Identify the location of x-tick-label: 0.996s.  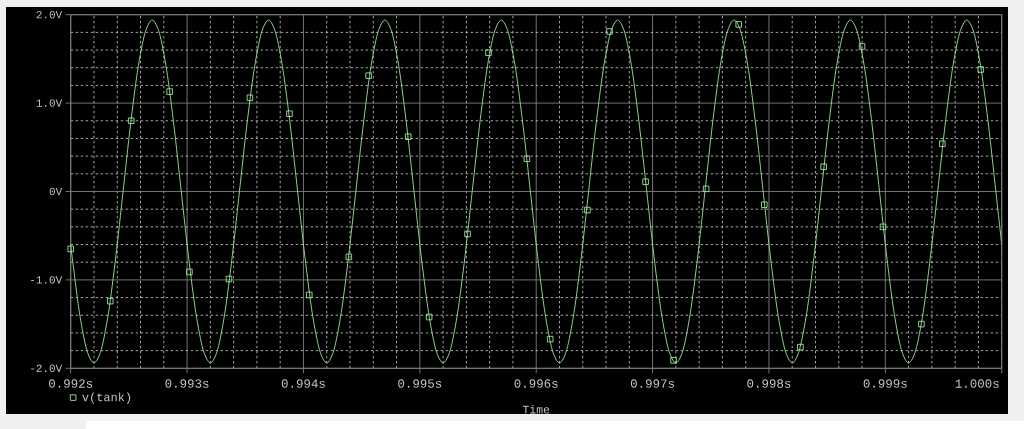
(536, 383).